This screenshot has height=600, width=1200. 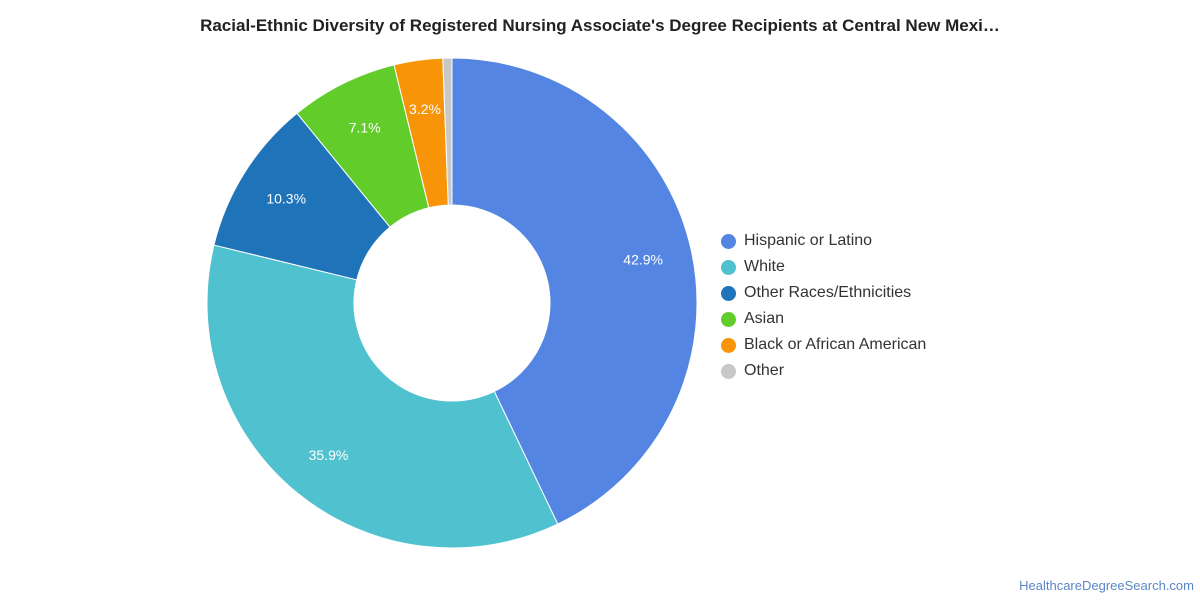 I want to click on legend-label: White, so click(x=764, y=266).